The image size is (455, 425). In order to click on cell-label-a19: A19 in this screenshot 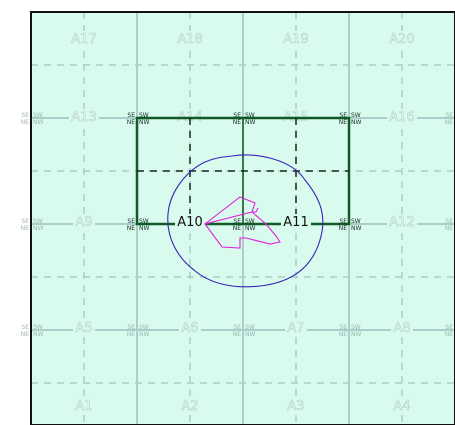, I will do `click(295, 39)`.